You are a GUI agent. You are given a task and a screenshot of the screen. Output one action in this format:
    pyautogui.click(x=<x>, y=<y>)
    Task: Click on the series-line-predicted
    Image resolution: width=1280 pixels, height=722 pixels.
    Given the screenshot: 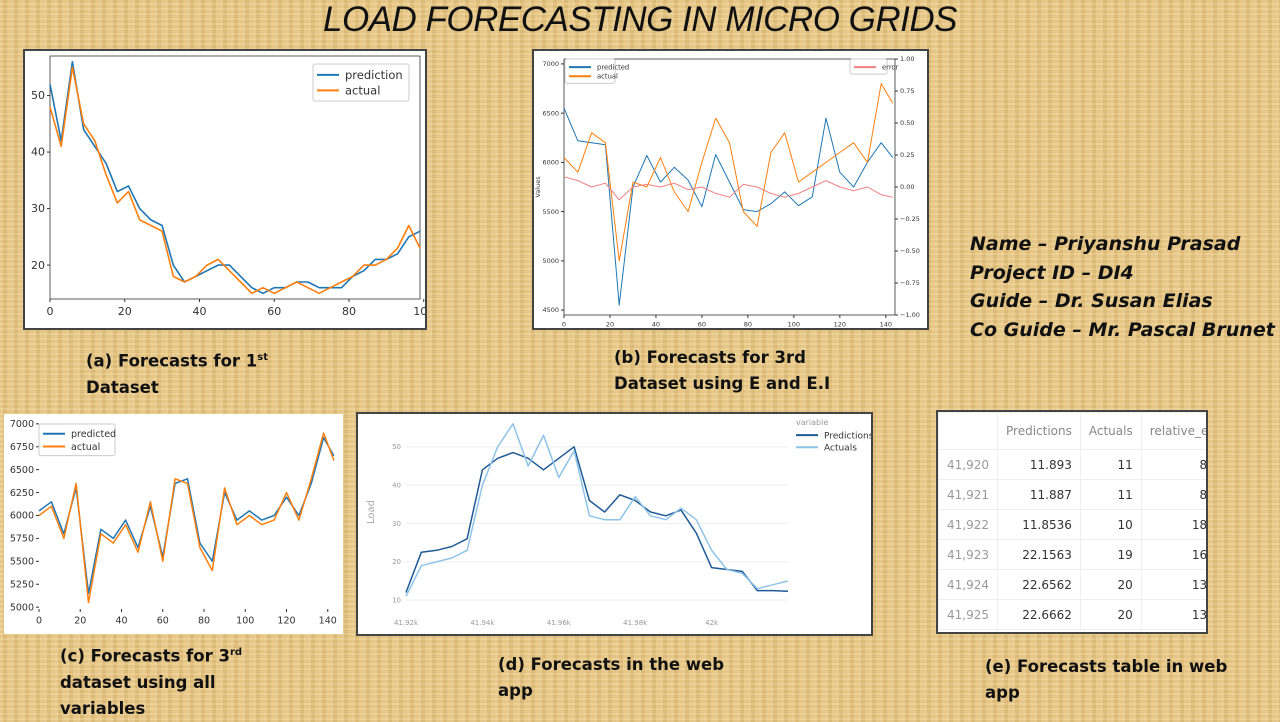 What is the action you would take?
    pyautogui.click(x=186, y=515)
    